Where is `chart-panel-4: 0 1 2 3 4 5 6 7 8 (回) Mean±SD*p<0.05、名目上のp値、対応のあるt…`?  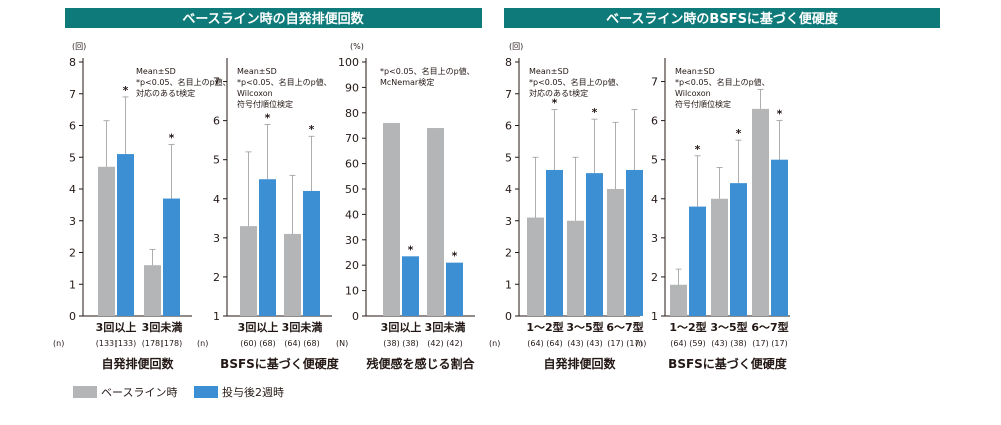
chart-panel-4: 0 1 2 3 4 5 6 7 8 (回) Mean±SD*p<0.05、名目上のp値、対応のあるt… is located at coordinates (566, 206).